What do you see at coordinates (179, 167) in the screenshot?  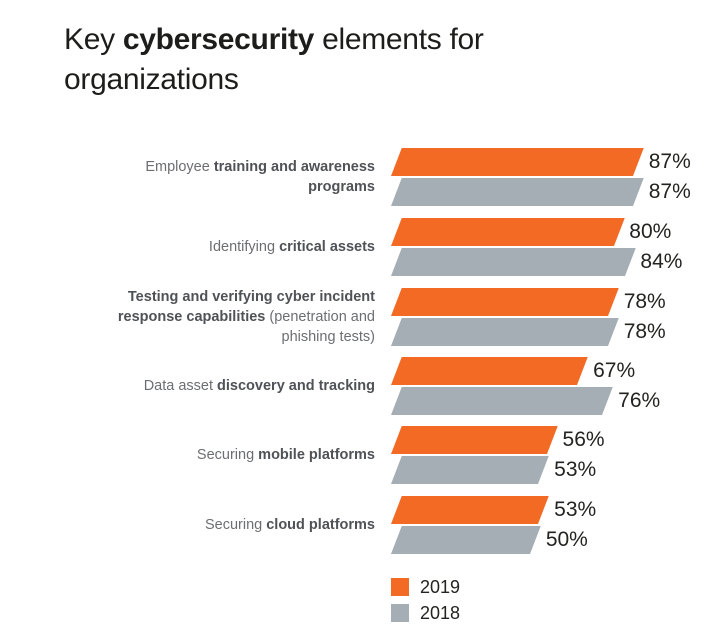 I see `category-label-text: Employee` at bounding box center [179, 167].